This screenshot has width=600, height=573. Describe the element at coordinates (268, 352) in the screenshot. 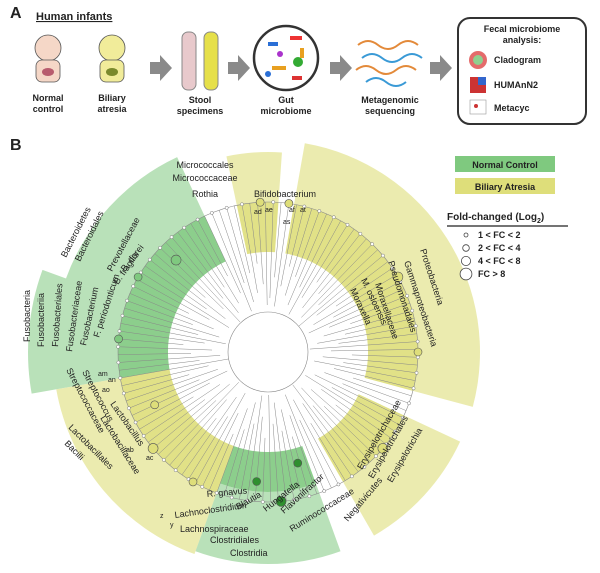

I see `inner-disk` at that location.